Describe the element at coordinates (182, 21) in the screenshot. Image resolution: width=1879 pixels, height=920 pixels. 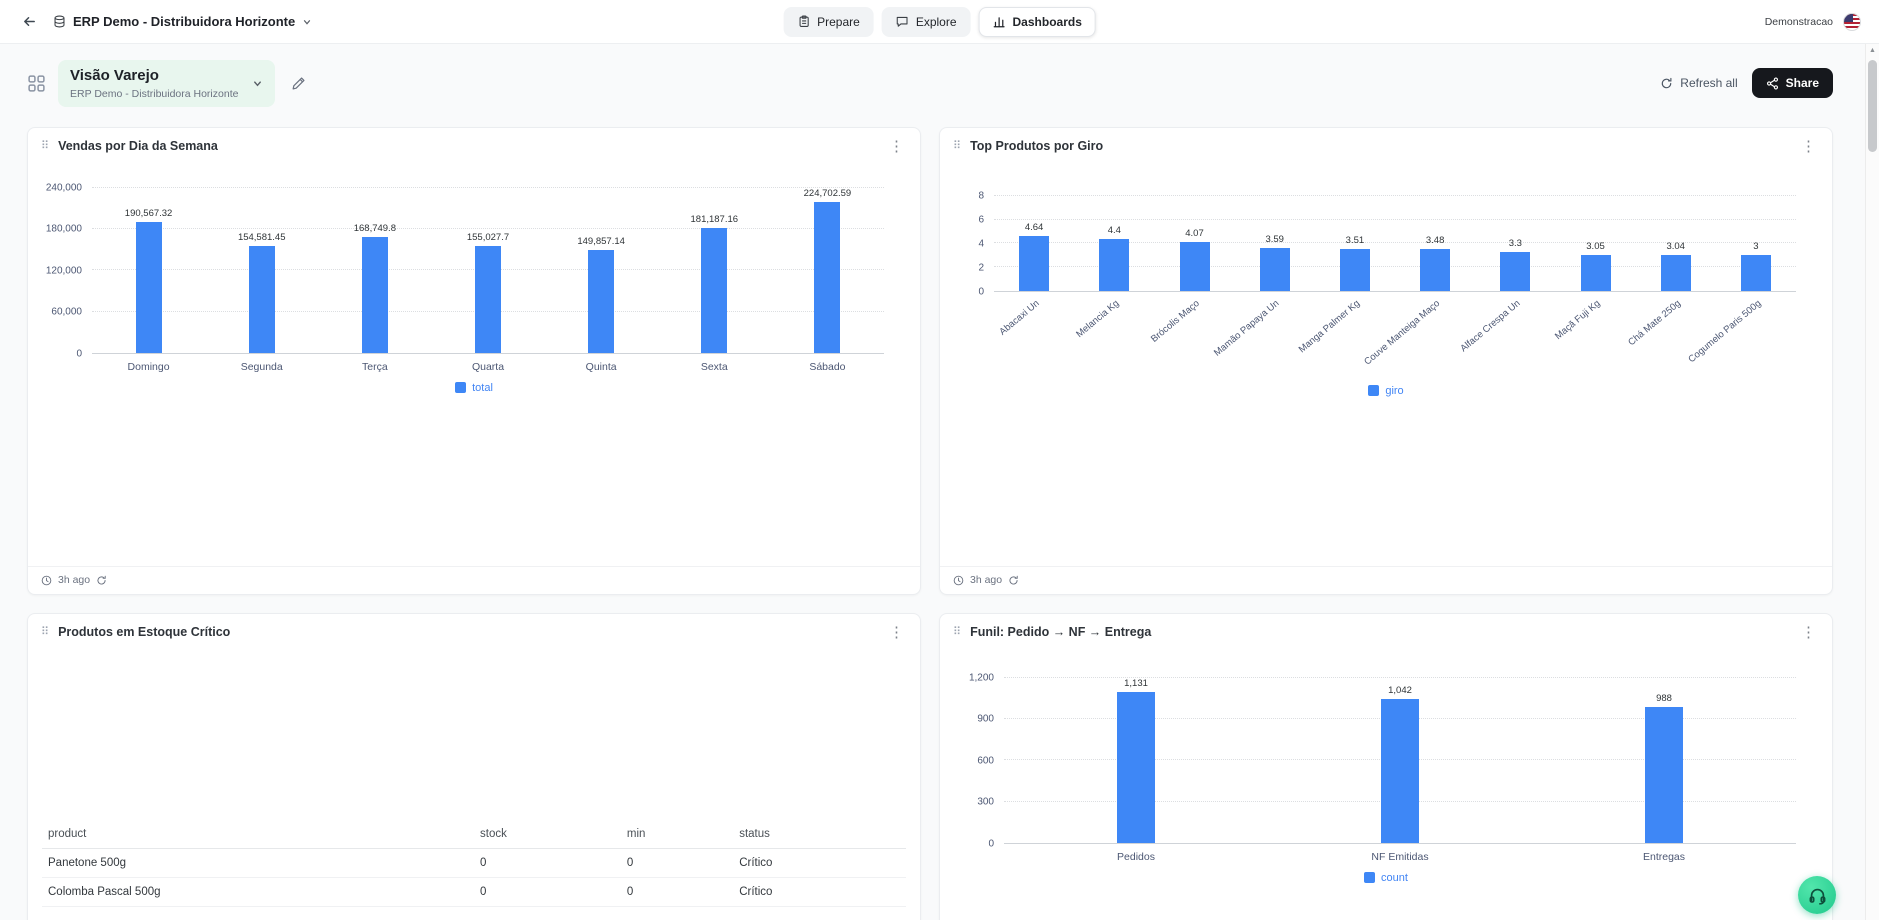
I see `database-breadcrumb: ERP Demo - Distribuidora Horizonte` at that location.